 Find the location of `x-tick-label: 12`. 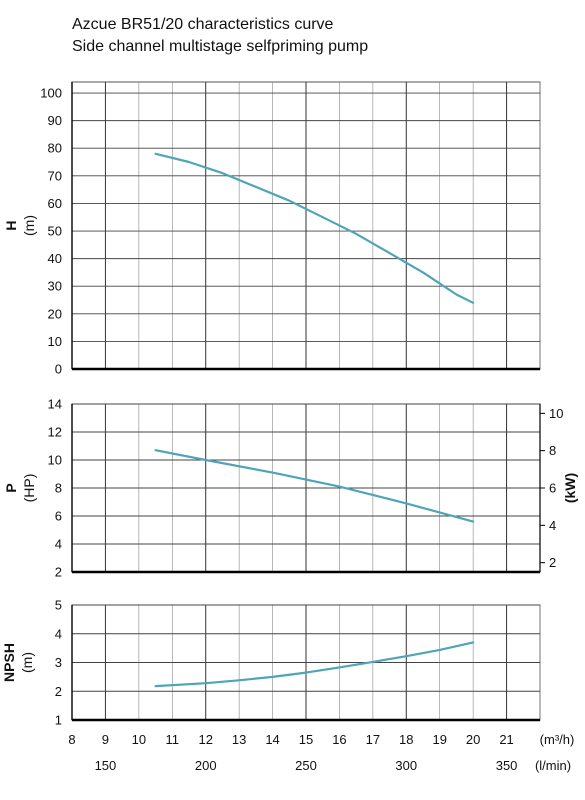

x-tick-label: 12 is located at coordinates (205, 739).